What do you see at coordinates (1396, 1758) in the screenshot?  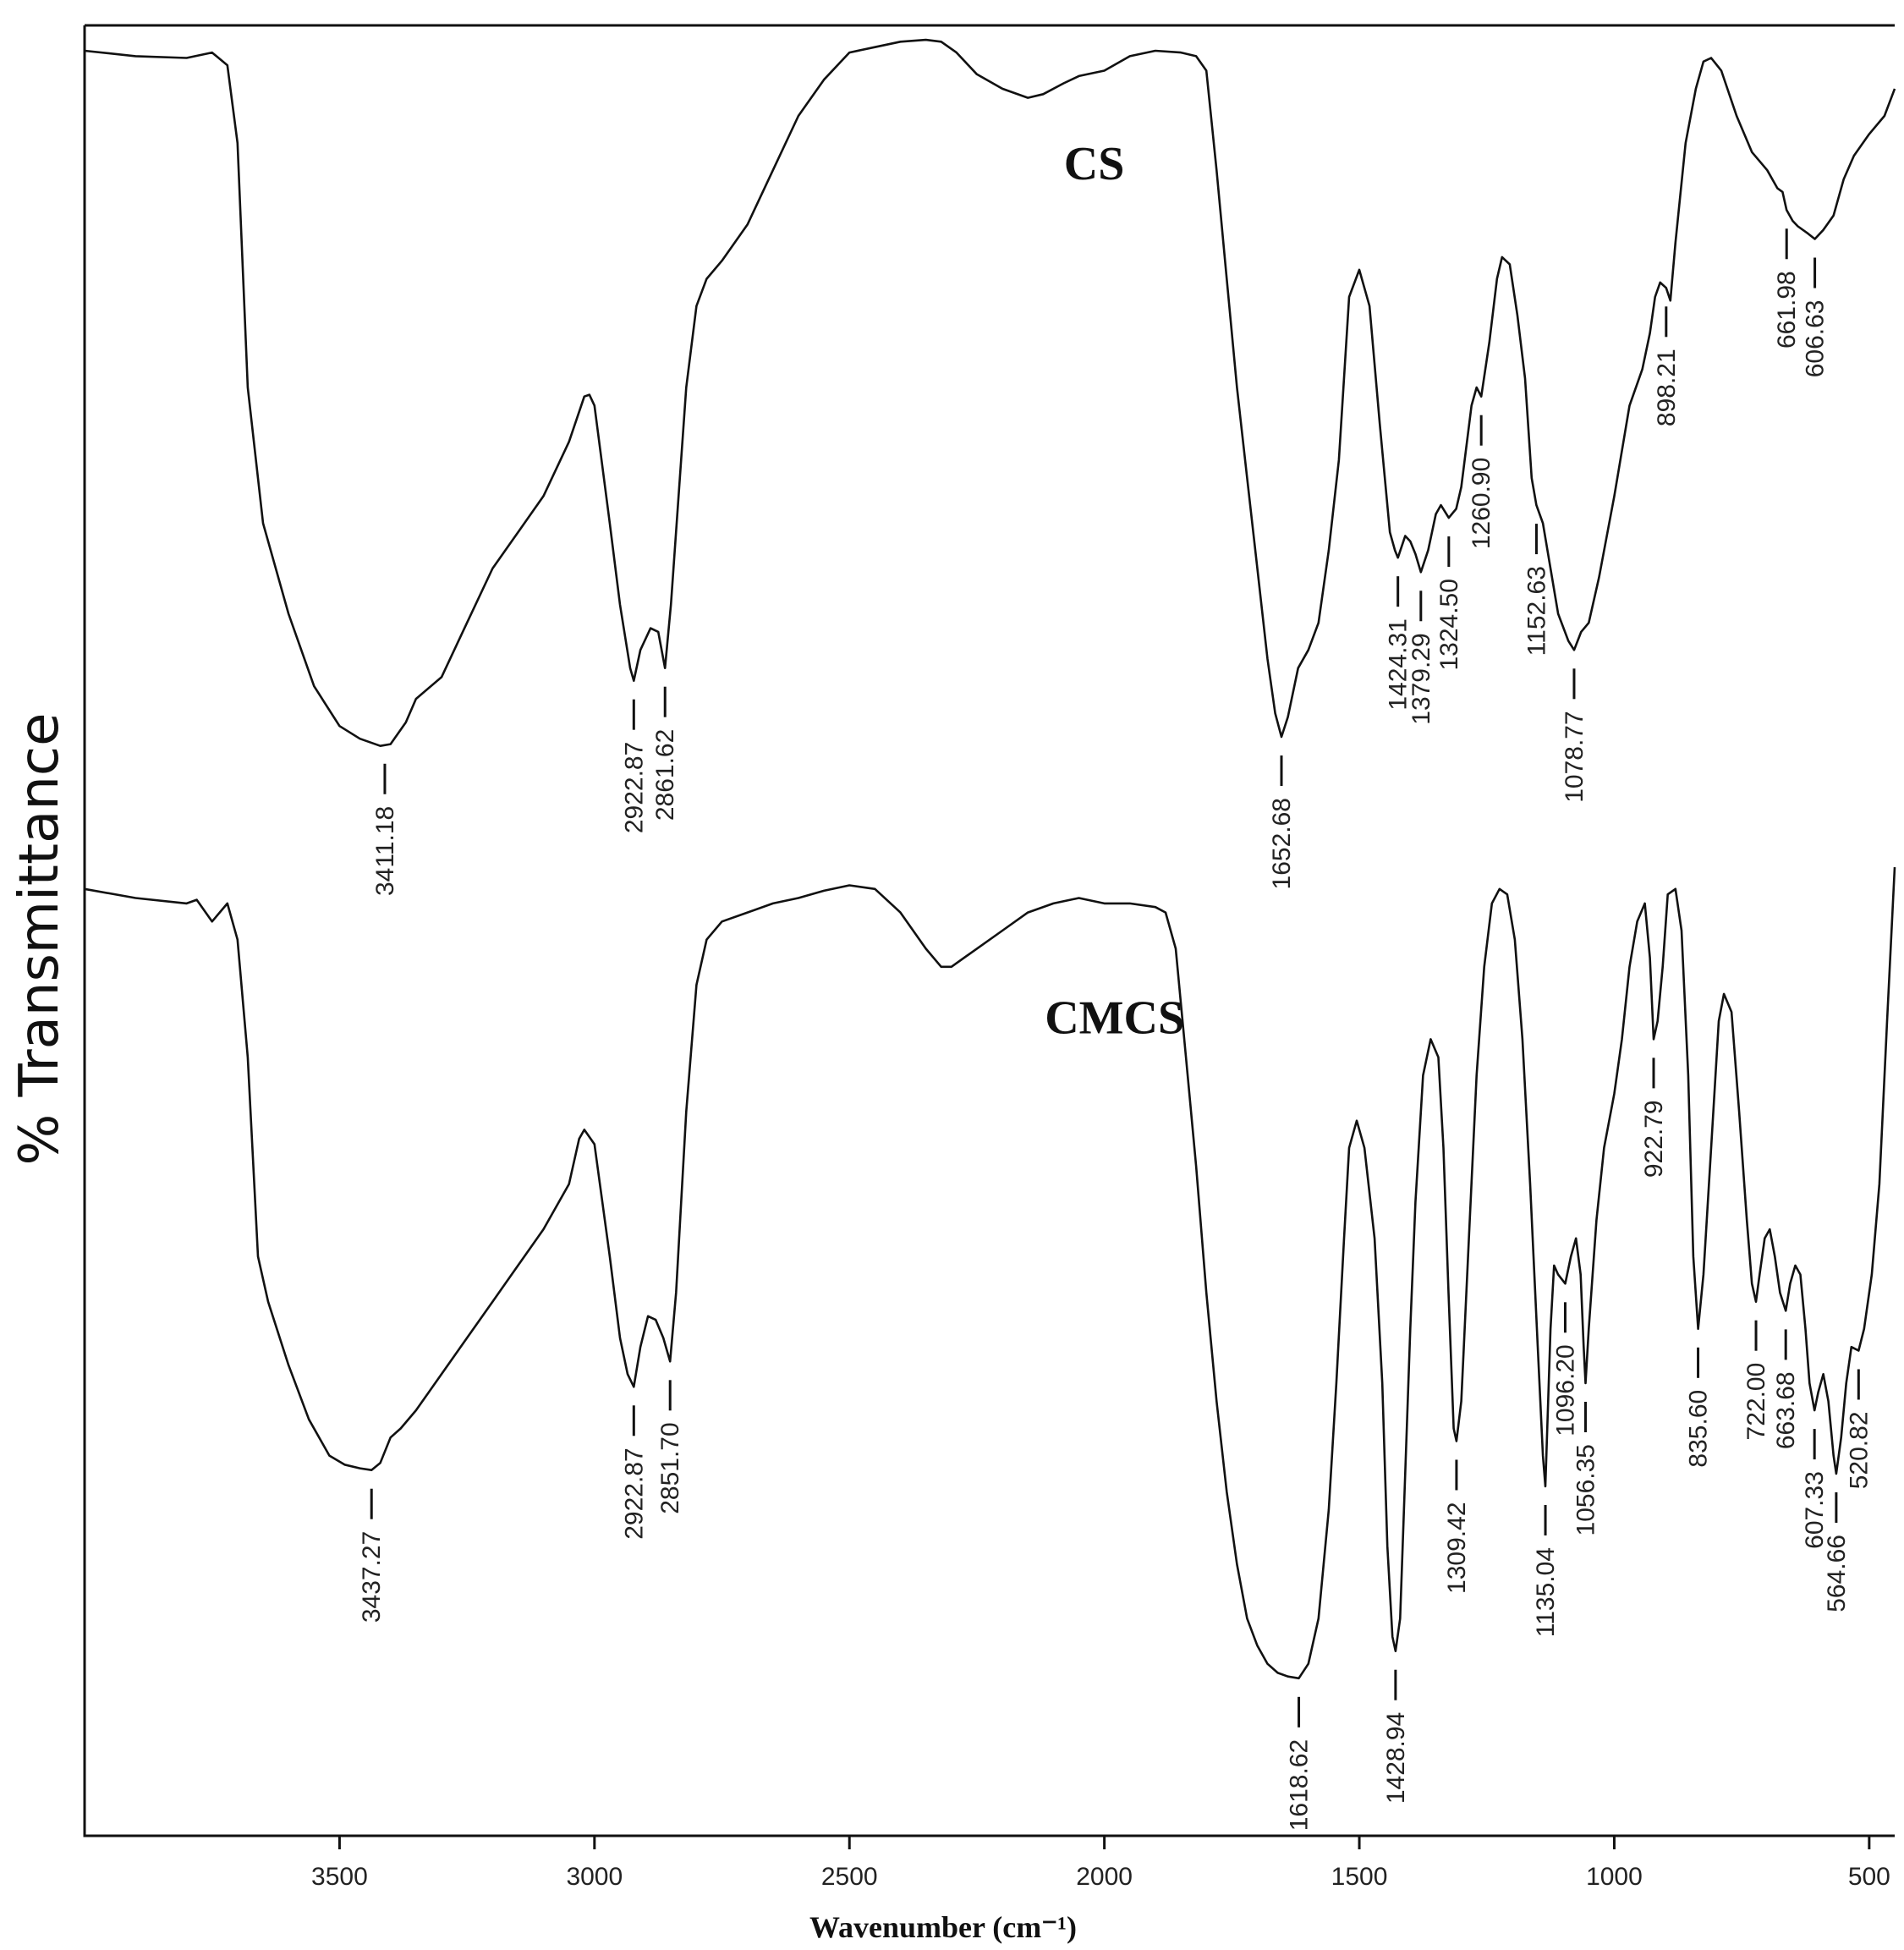 I see `peak-label: 1428.94` at bounding box center [1396, 1758].